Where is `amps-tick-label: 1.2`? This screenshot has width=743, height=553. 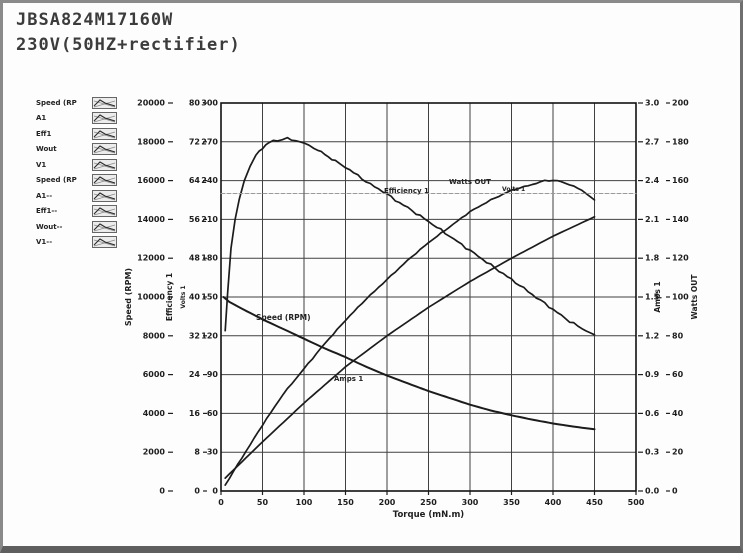 amps-tick-label: 1.2 is located at coordinates (652, 335).